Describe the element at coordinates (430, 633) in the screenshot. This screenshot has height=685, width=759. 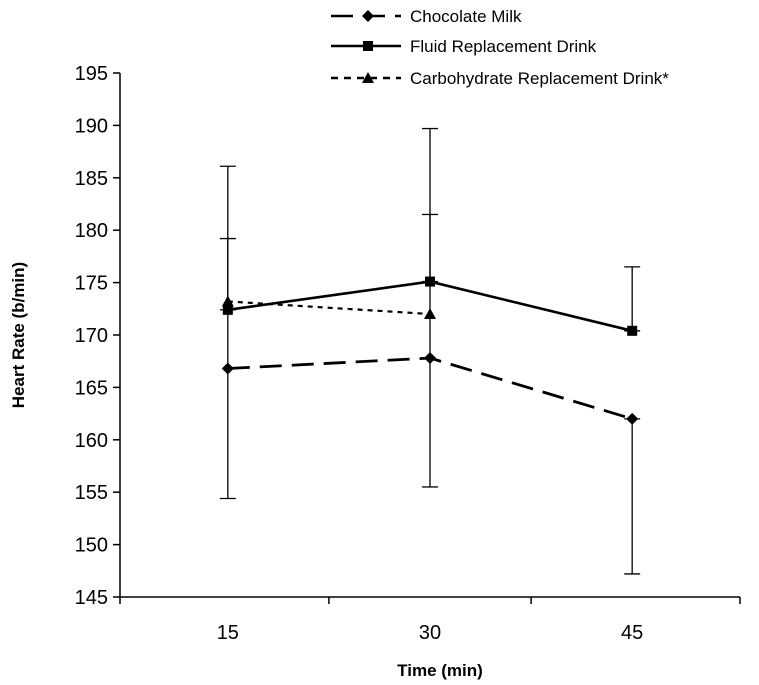
I see `x-tick-label: 30` at that location.